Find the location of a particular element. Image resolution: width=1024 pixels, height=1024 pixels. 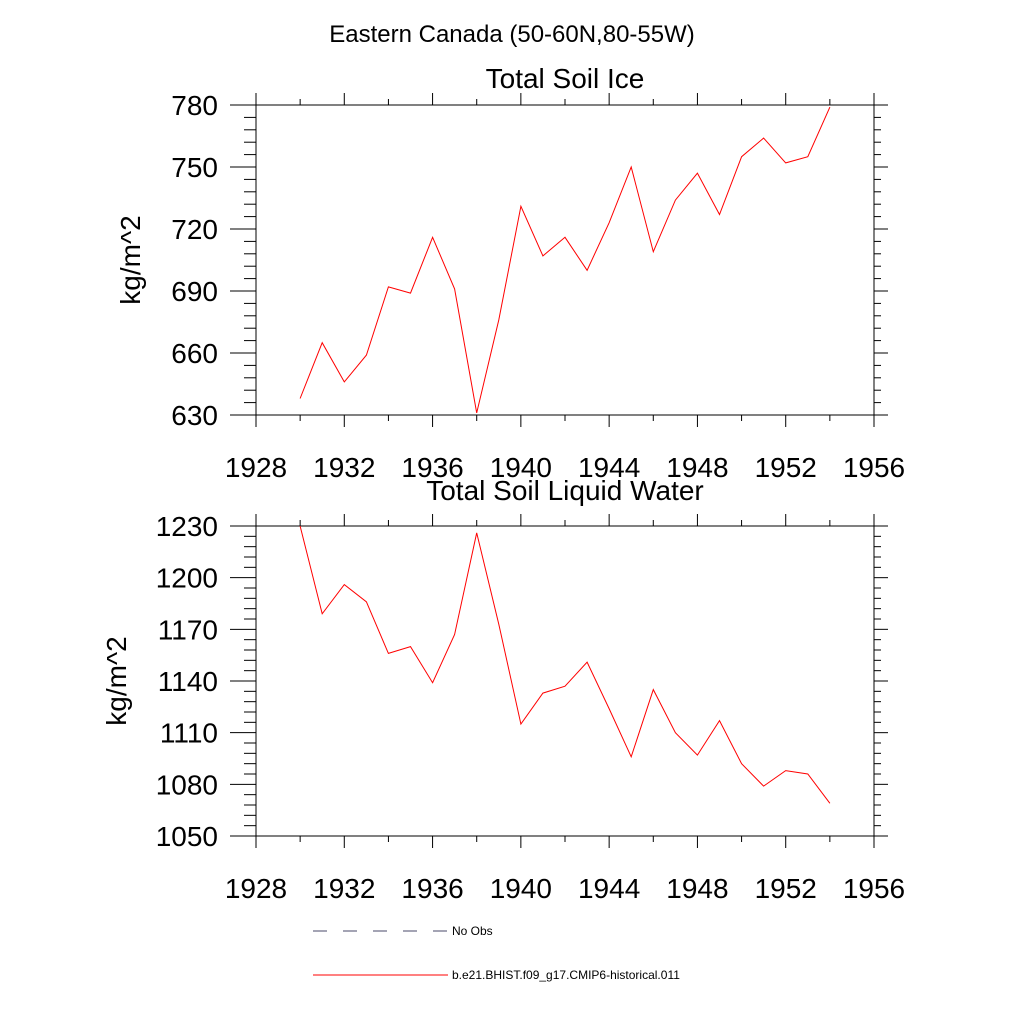

y-tick-label: 750 is located at coordinates (194, 167).